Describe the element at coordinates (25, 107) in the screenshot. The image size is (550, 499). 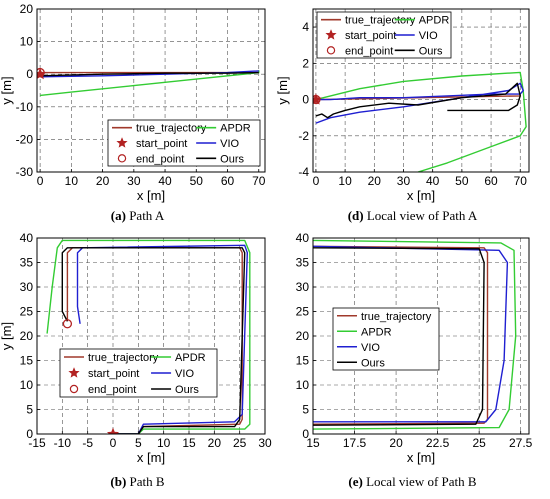
I see `y-tick-label: -10` at that location.